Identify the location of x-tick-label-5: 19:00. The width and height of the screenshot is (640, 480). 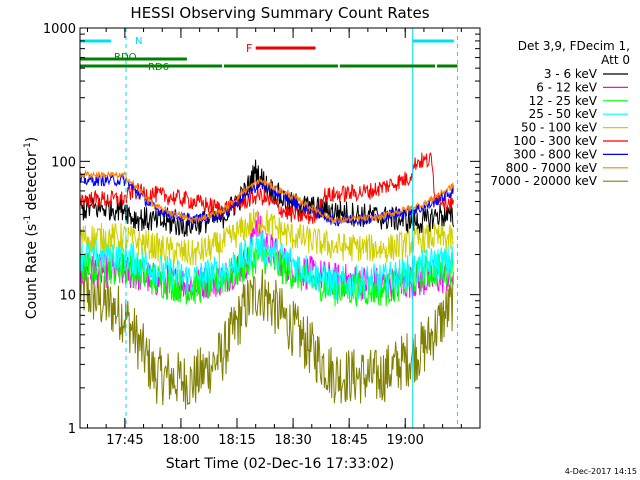
(404, 440).